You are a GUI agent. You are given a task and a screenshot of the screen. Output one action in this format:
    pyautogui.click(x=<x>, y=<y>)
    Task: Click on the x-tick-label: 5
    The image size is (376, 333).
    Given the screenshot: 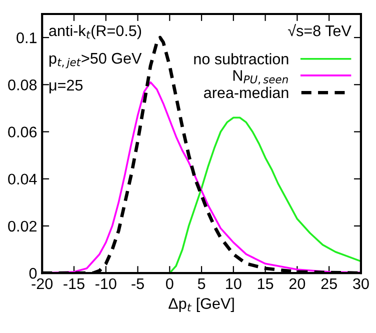 What is the action you would take?
    pyautogui.click(x=202, y=284)
    